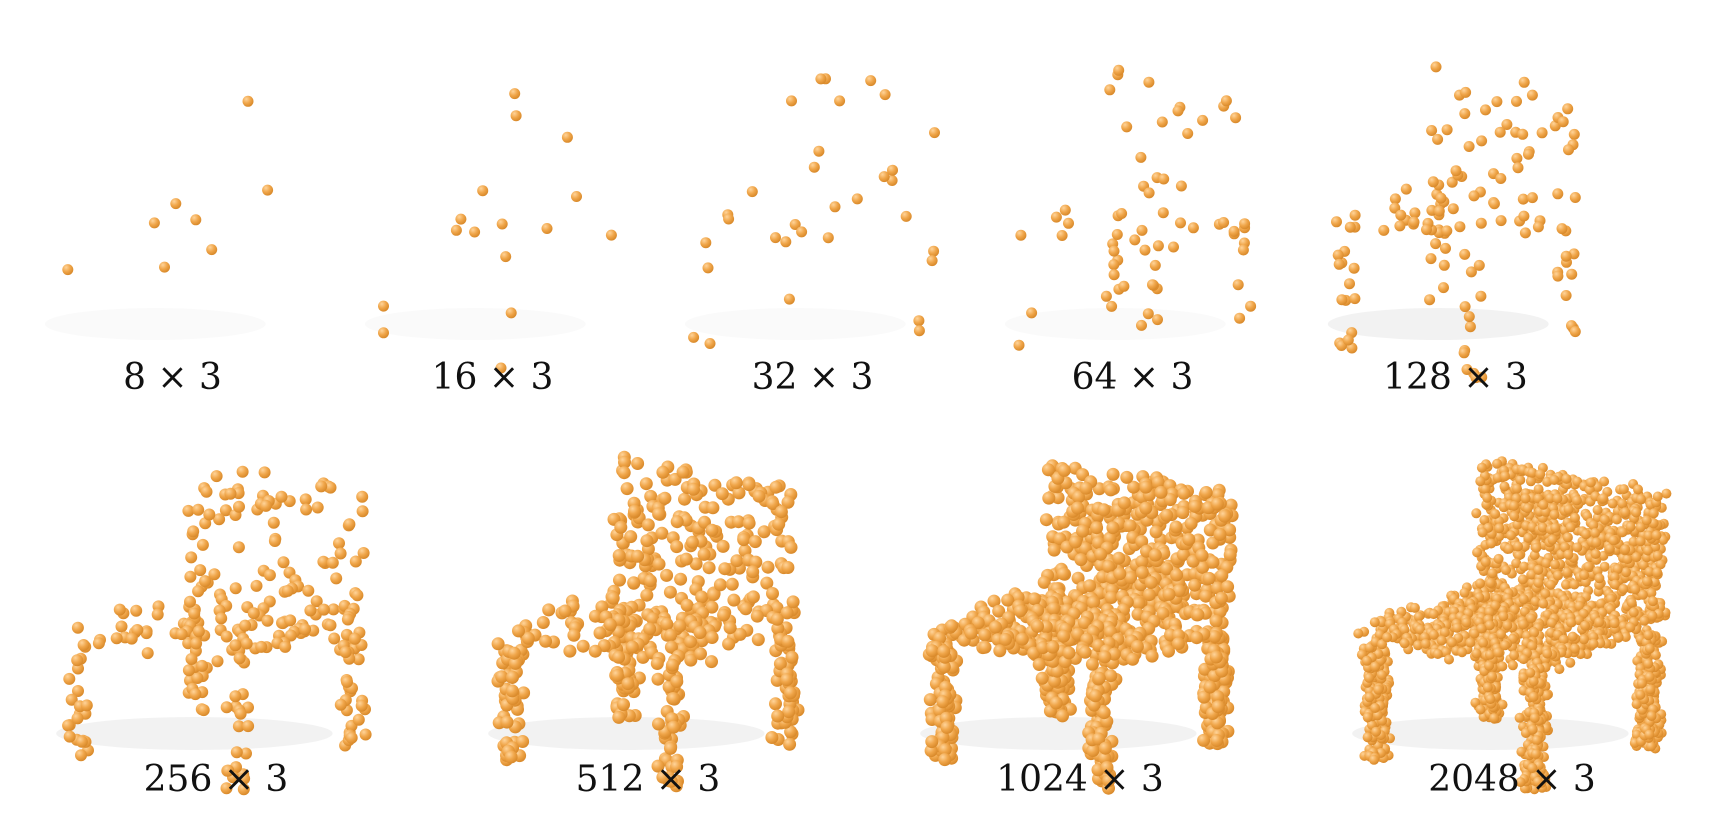  What do you see at coordinates (1080, 779) in the screenshot?
I see `panel-label: 1024 × 3` at bounding box center [1080, 779].